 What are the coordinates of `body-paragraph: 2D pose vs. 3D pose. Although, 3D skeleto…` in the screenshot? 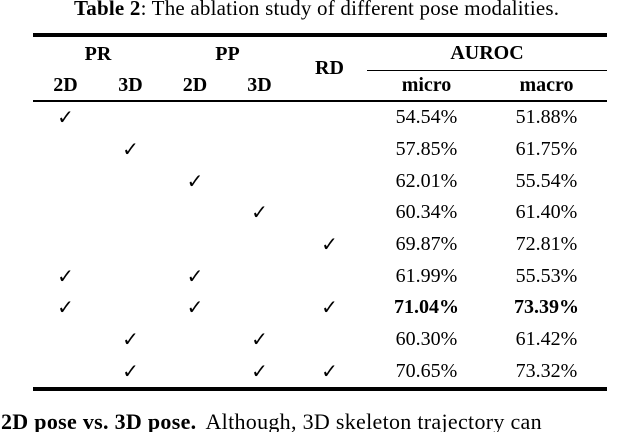 It's located at (271, 420).